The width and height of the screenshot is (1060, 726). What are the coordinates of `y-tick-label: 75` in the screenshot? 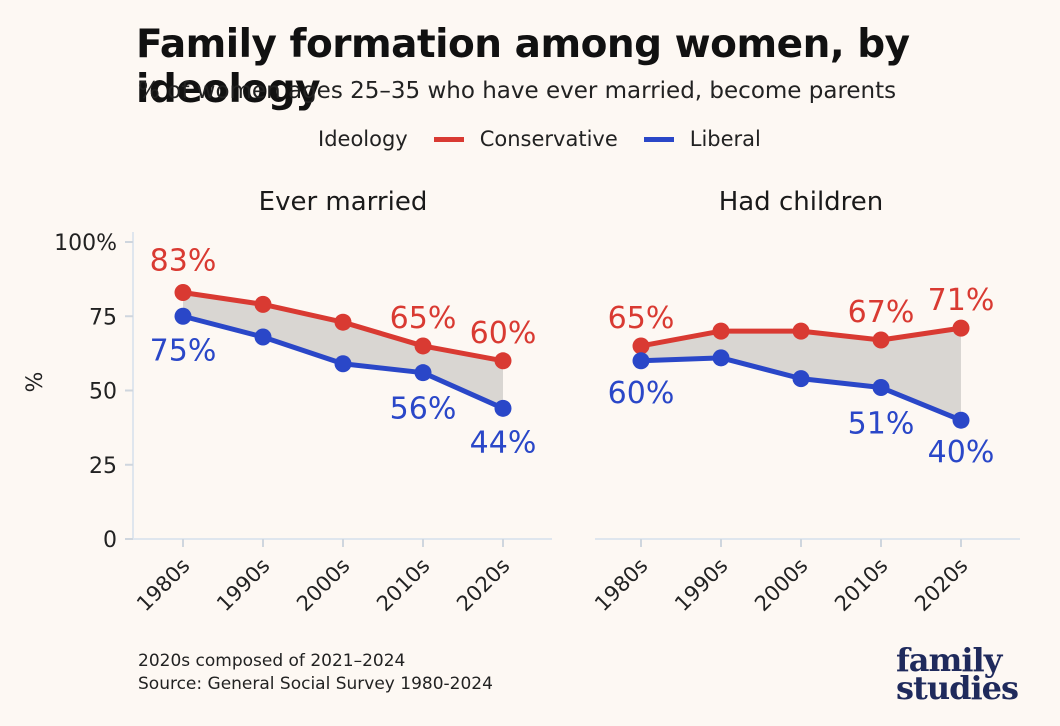 It's located at (103, 317).